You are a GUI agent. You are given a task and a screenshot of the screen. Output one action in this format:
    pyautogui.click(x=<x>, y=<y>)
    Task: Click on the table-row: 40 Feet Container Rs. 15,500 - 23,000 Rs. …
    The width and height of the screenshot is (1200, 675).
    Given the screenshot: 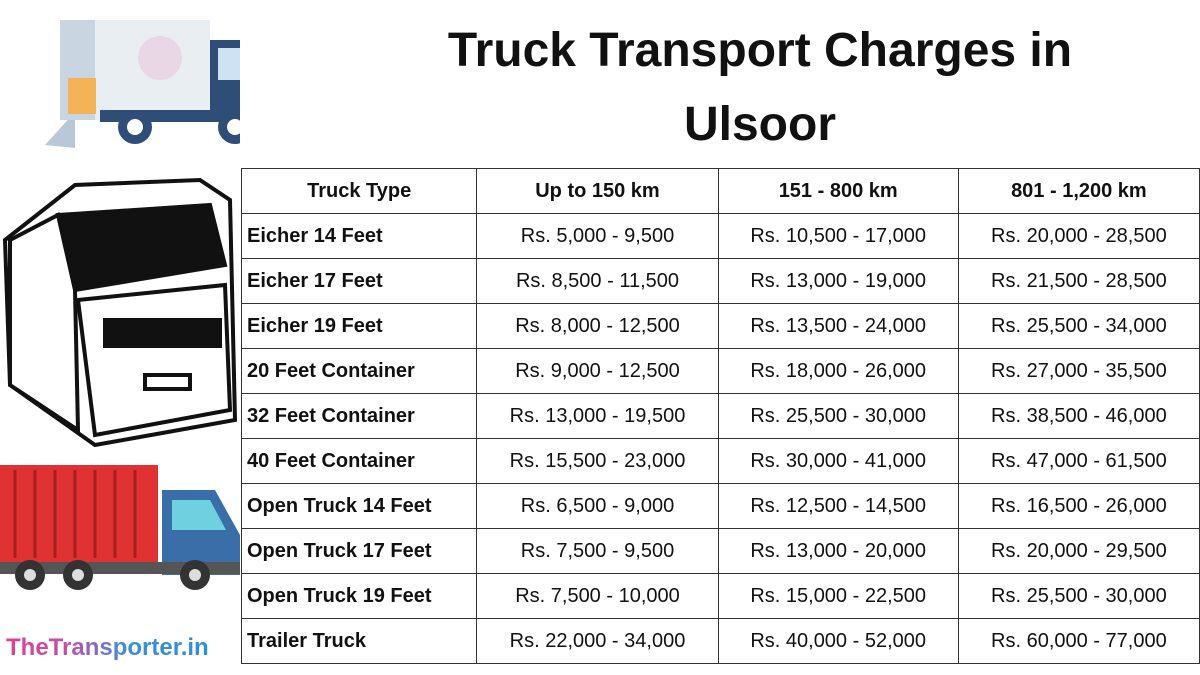 What is the action you would take?
    pyautogui.click(x=720, y=461)
    